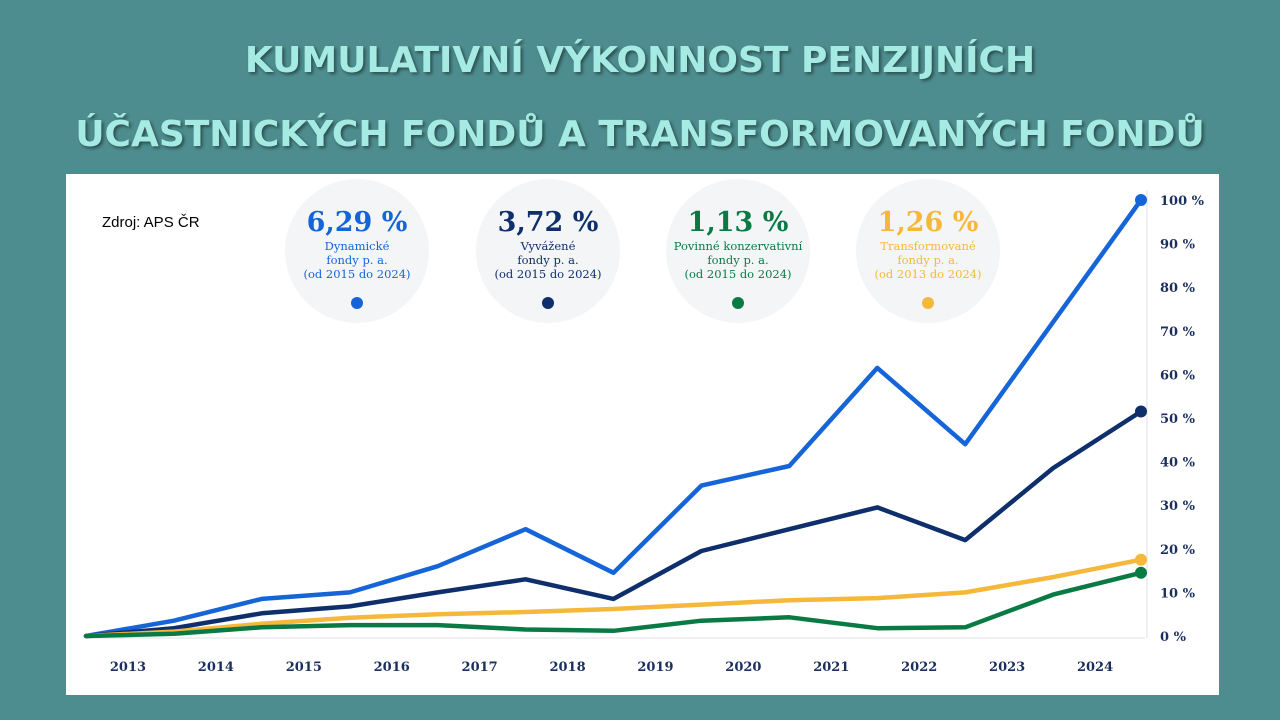  I want to click on x-tick-label: 2016, so click(392, 667).